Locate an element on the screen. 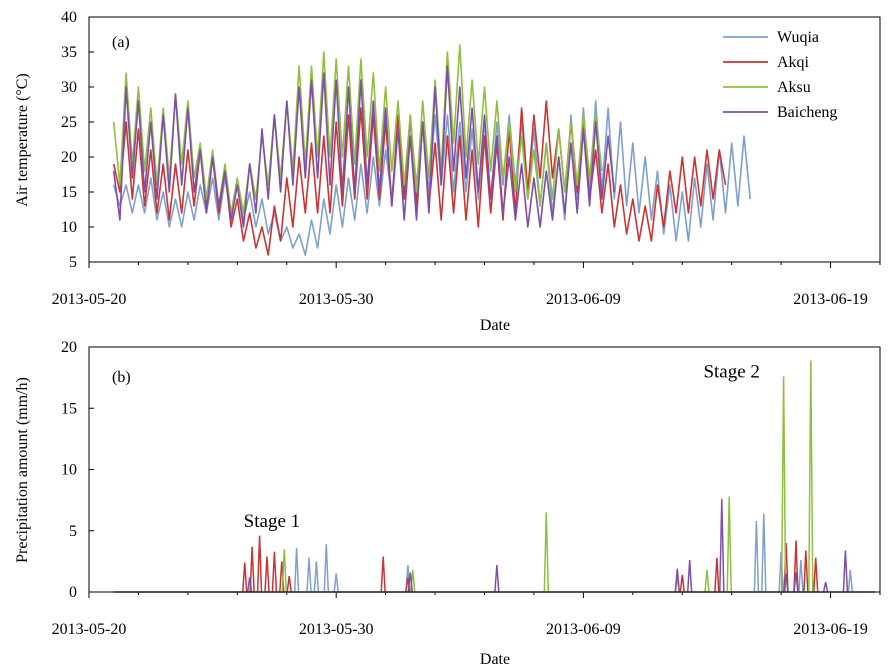 Image resolution: width=894 pixels, height=668 pixels. panel-a-x-ticks: 2013-05-20 2013-05-30 2013-06-09 2013-06-19 is located at coordinates (466, 285).